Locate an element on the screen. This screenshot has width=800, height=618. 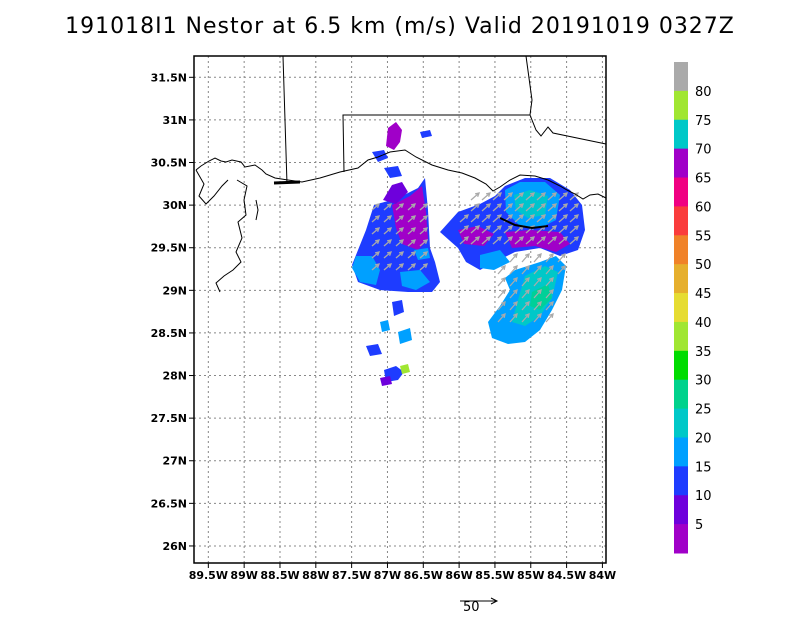
y-tick-label: 28.5N is located at coordinates (169, 333).